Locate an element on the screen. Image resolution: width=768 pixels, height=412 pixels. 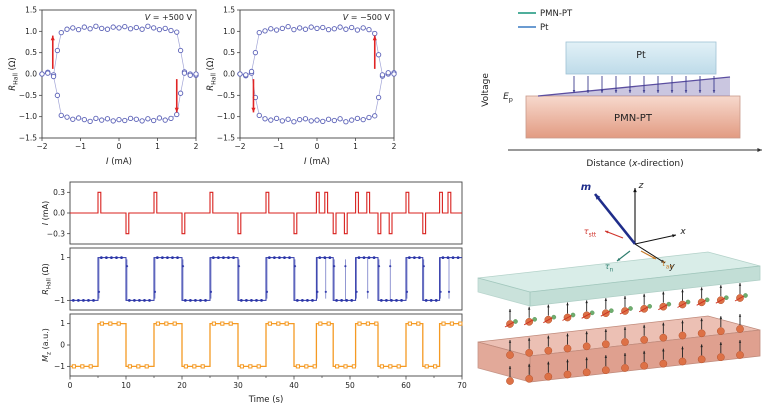
pt-layer is located at coordinates (641, 58).